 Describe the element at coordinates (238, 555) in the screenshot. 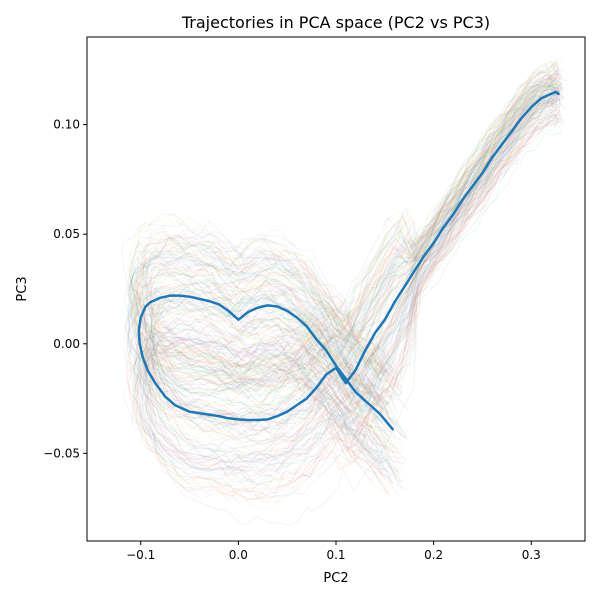

I see `x-tick-label: 0.0` at that location.